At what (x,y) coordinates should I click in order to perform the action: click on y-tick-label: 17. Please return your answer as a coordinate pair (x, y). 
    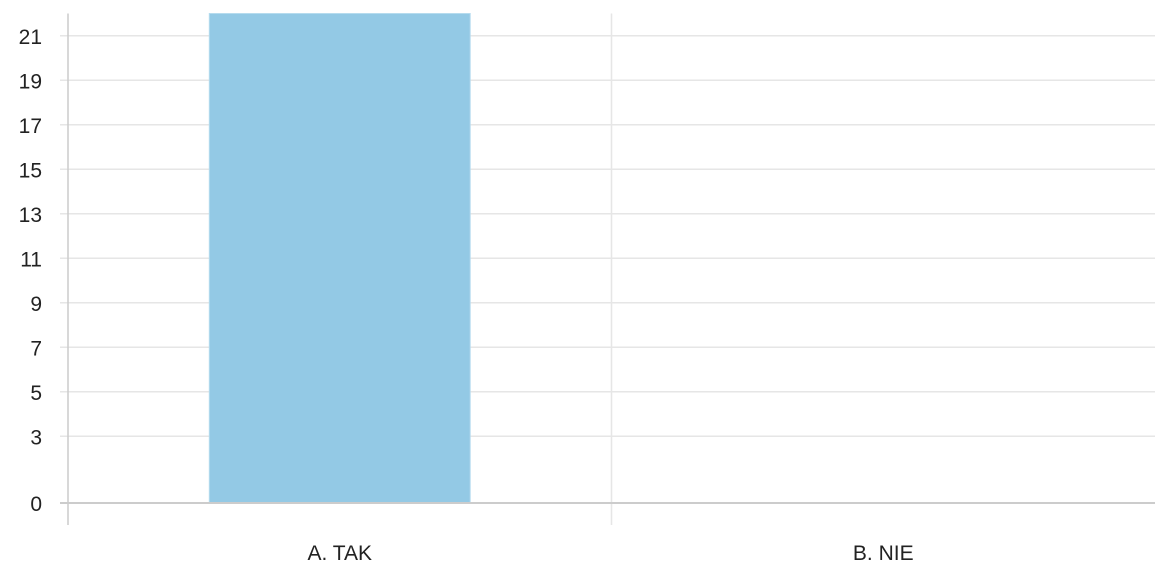
    Looking at the image, I should click on (30, 126).